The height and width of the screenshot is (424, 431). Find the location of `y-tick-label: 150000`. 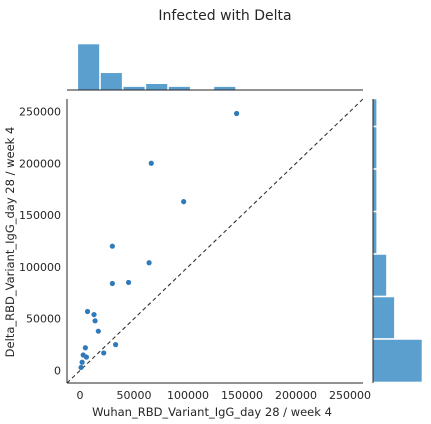

y-tick-label: 150000 is located at coordinates (40, 215).